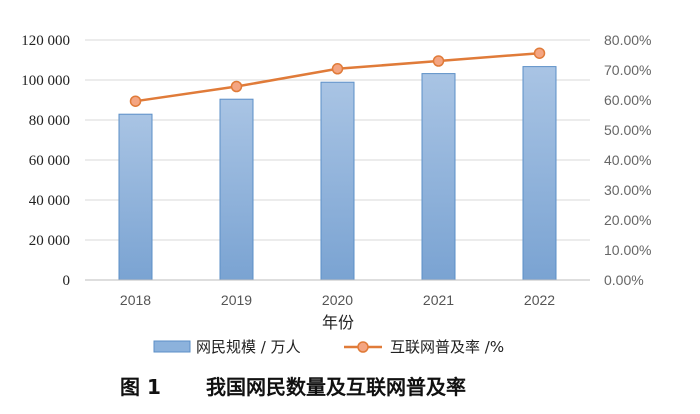  I want to click on y-right-tick-label: 30.00%, so click(627, 190).